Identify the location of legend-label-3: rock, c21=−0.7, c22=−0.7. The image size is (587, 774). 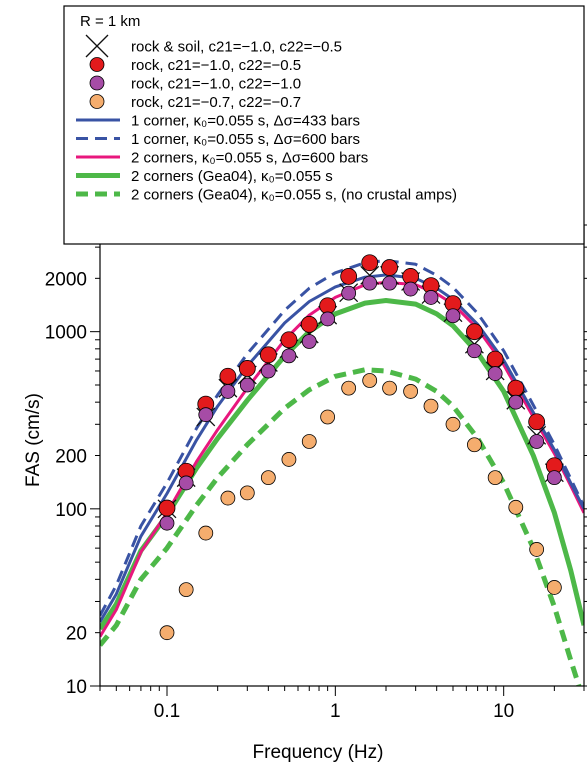
(216, 102).